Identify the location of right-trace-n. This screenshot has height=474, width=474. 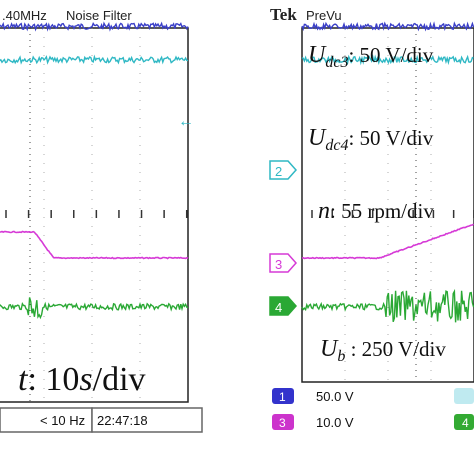
(387, 241).